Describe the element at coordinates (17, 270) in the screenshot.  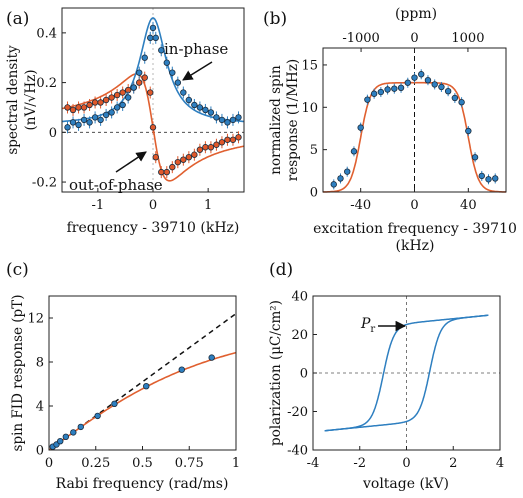
I see `panel-c-letter: (c)` at that location.